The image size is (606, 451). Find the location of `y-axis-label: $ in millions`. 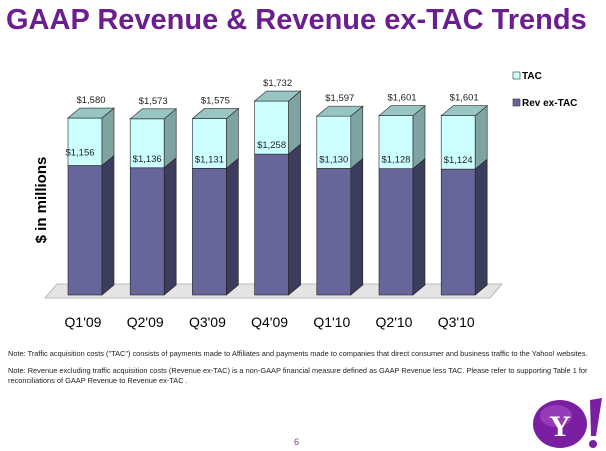

y-axis-label: $ in millions is located at coordinates (41, 200).